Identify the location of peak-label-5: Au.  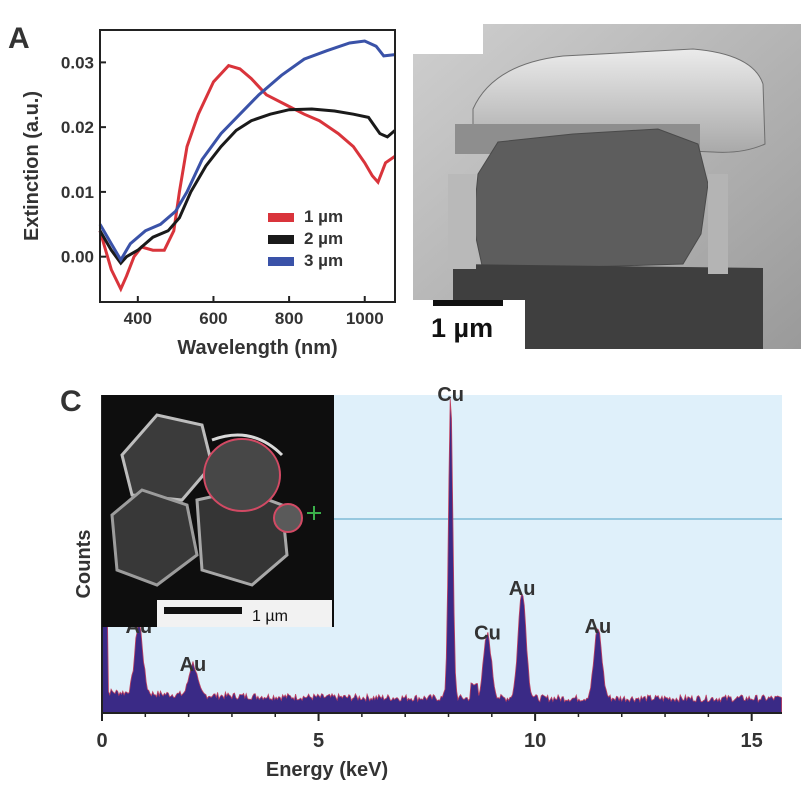
(522, 589).